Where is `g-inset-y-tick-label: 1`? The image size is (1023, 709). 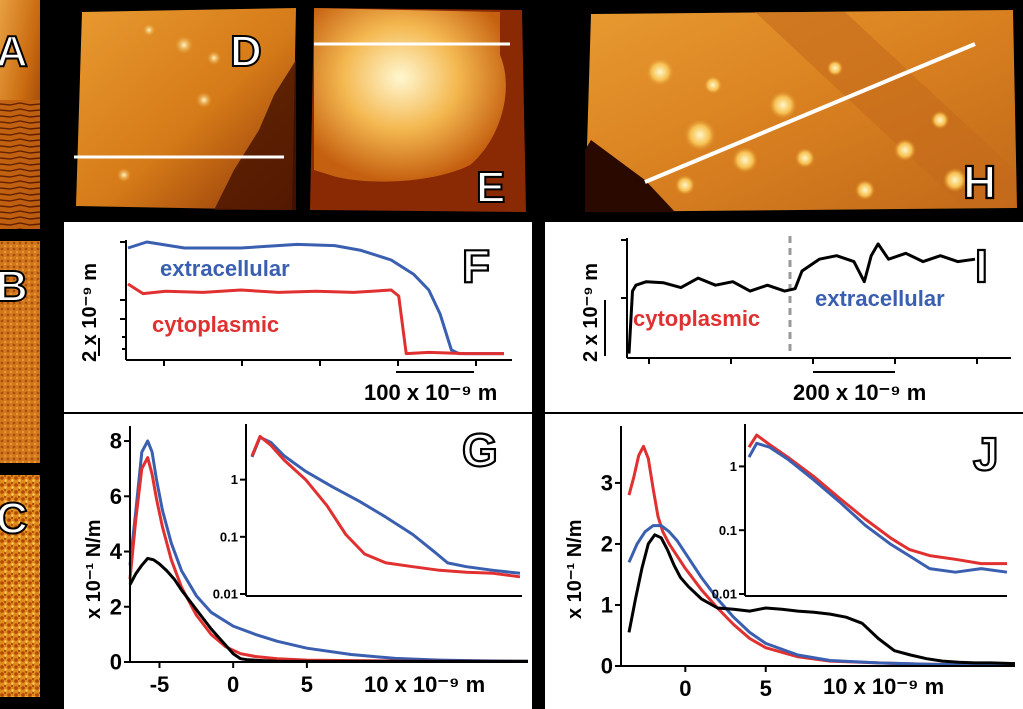
g-inset-y-tick-label: 1 is located at coordinates (234, 479).